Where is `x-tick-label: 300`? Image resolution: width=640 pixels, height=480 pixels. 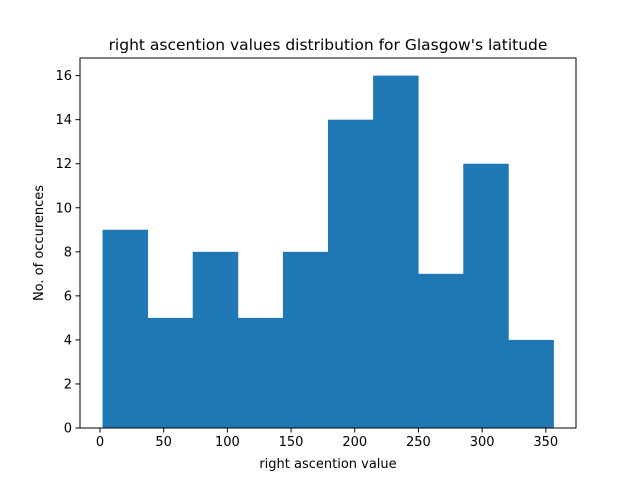 x-tick-label: 300 is located at coordinates (482, 442).